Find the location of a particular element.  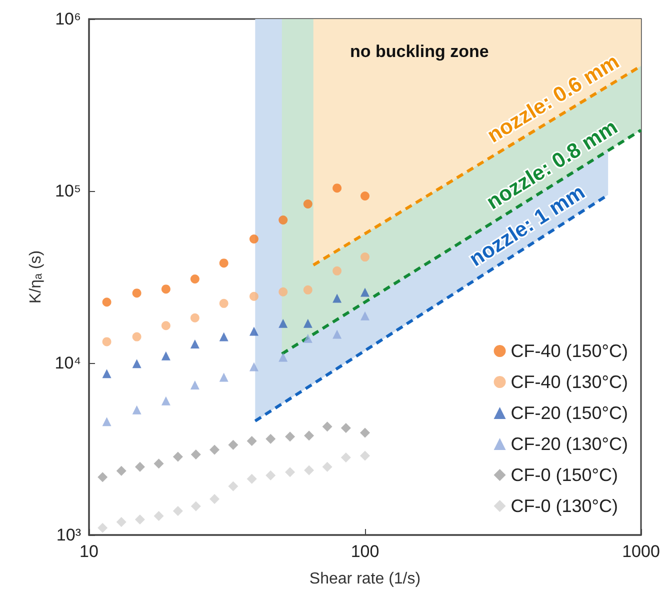

legend-label: CF-0 (130°C) is located at coordinates (564, 506).